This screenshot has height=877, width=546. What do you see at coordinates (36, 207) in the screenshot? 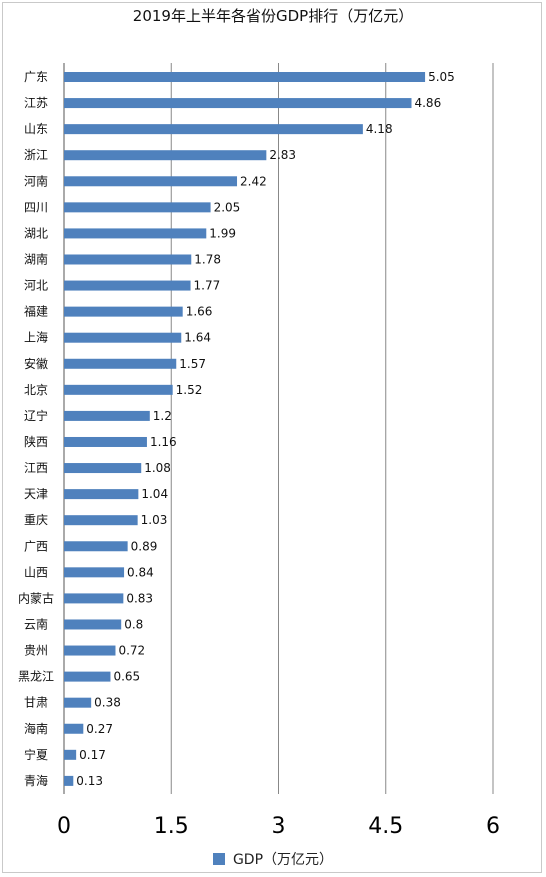
I see `category-label: 四川` at bounding box center [36, 207].